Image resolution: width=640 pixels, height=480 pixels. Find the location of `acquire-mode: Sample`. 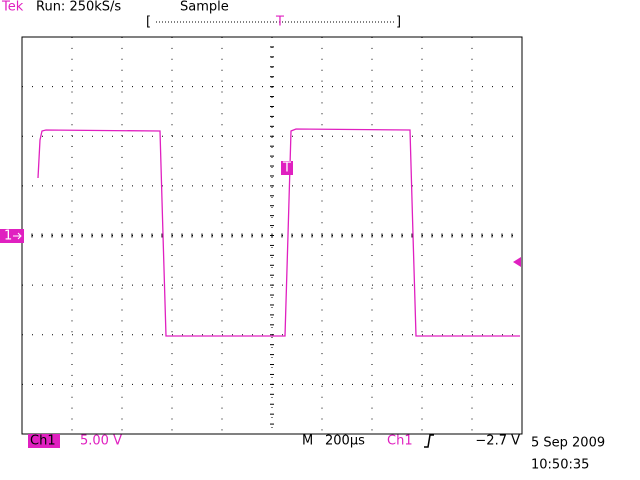

acquire-mode: Sample is located at coordinates (204, 7).